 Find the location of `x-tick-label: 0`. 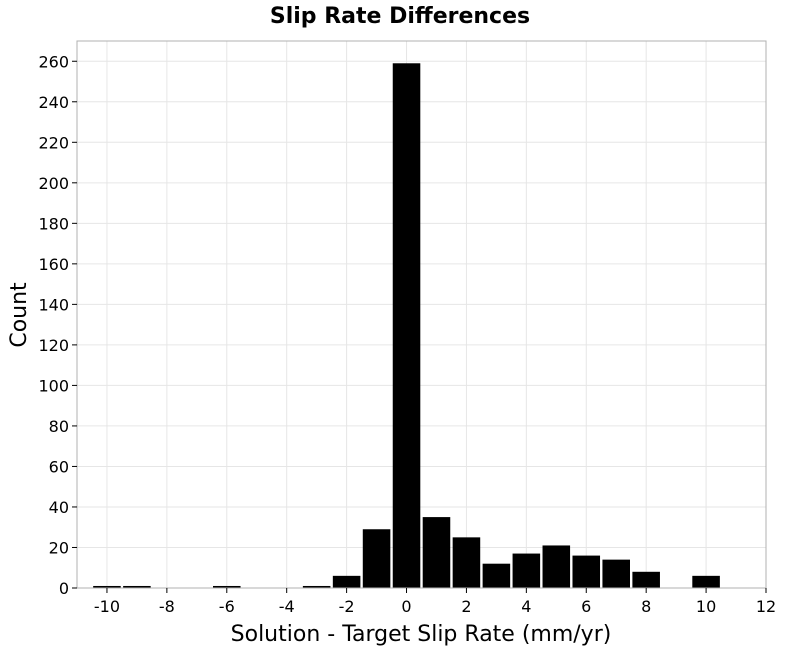

x-tick-label: 0 is located at coordinates (406, 606).